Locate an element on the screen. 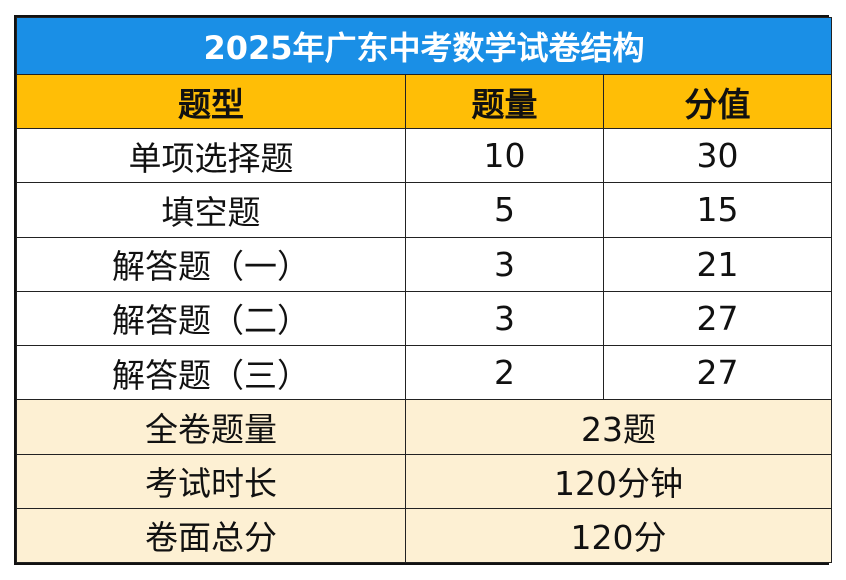  question-type-cell: 单项选择题 is located at coordinates (211, 155).